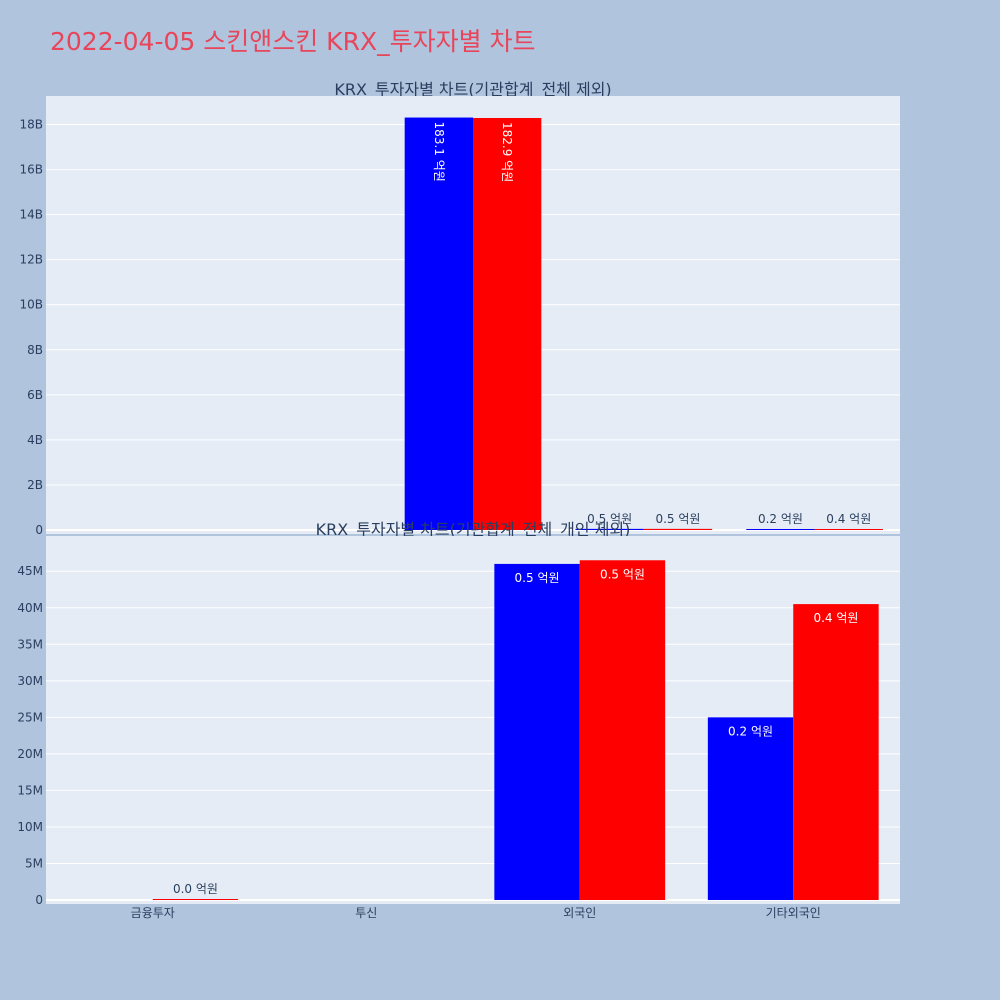  What do you see at coordinates (472, 90) in the screenshot?
I see `chart-title: KRX_투자자별 차트(기관합계_전체 제외)` at bounding box center [472, 90].